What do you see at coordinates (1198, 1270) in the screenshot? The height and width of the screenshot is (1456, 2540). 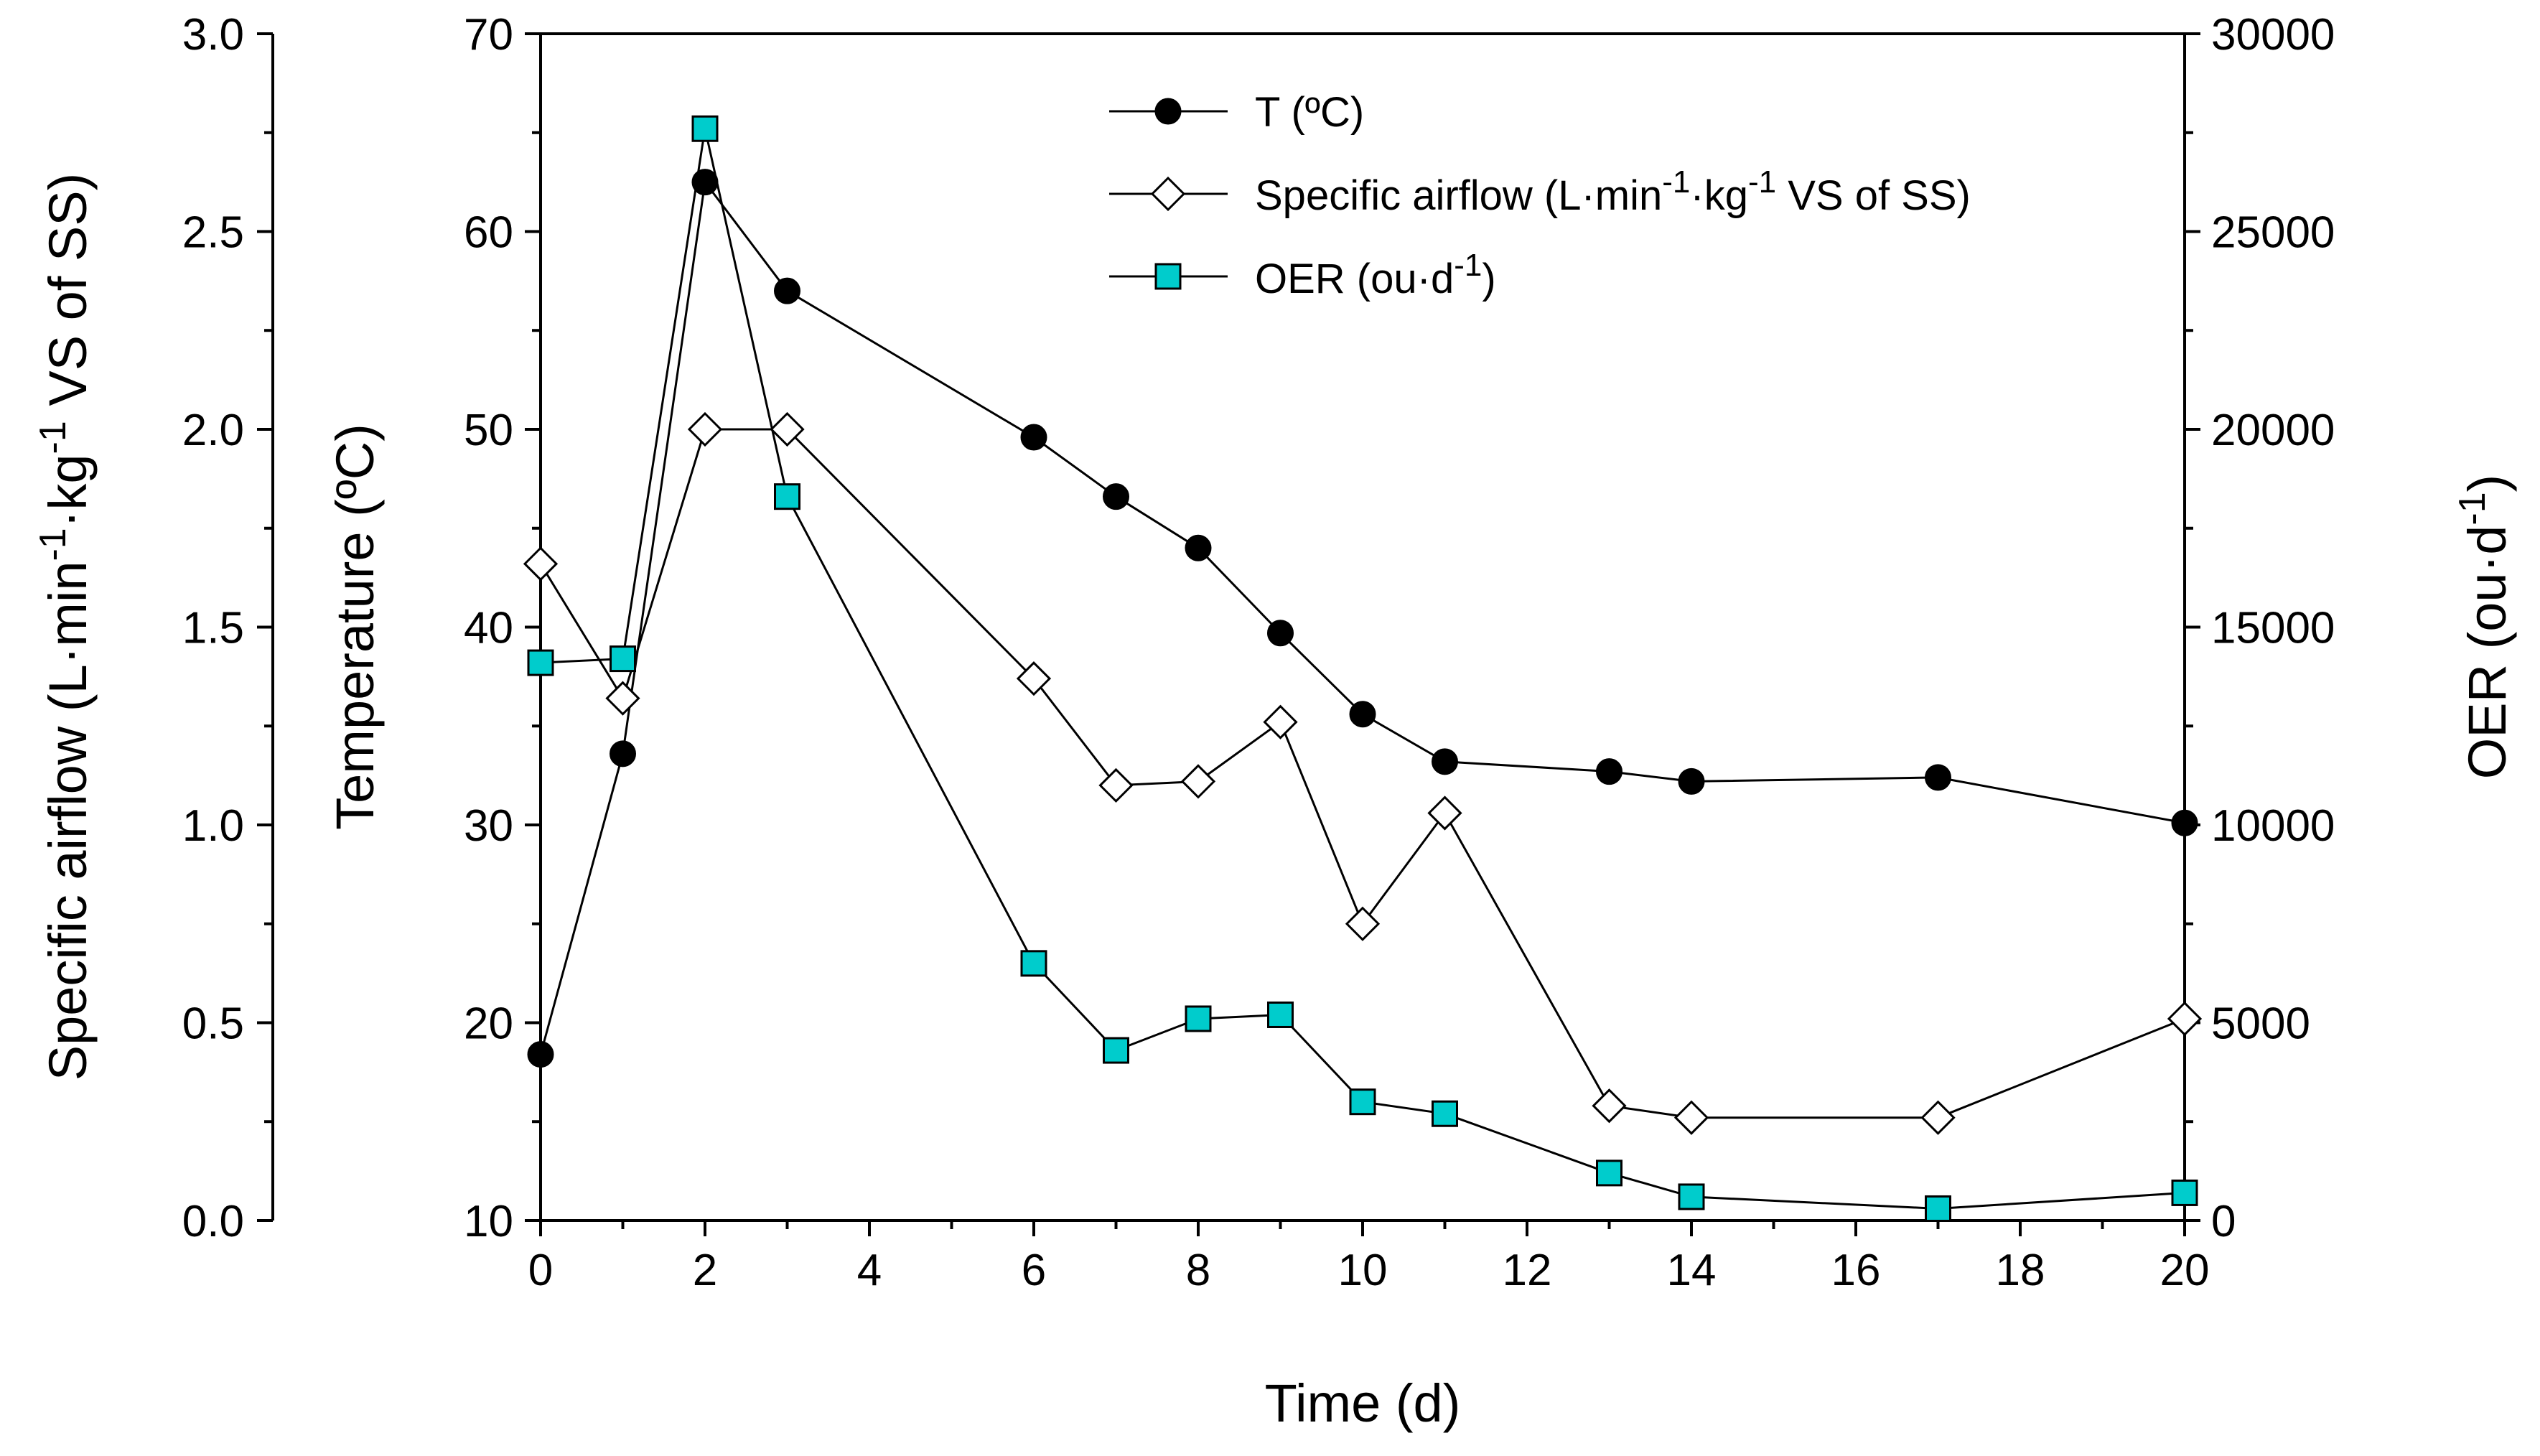 I see `x-tick-label: 8` at bounding box center [1198, 1270].